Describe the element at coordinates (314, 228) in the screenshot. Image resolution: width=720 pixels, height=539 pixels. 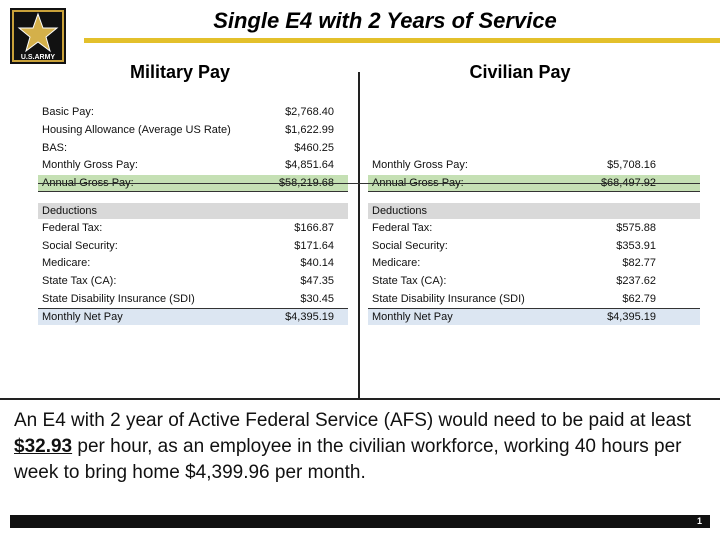
I see `row-value: $166.87` at that location.